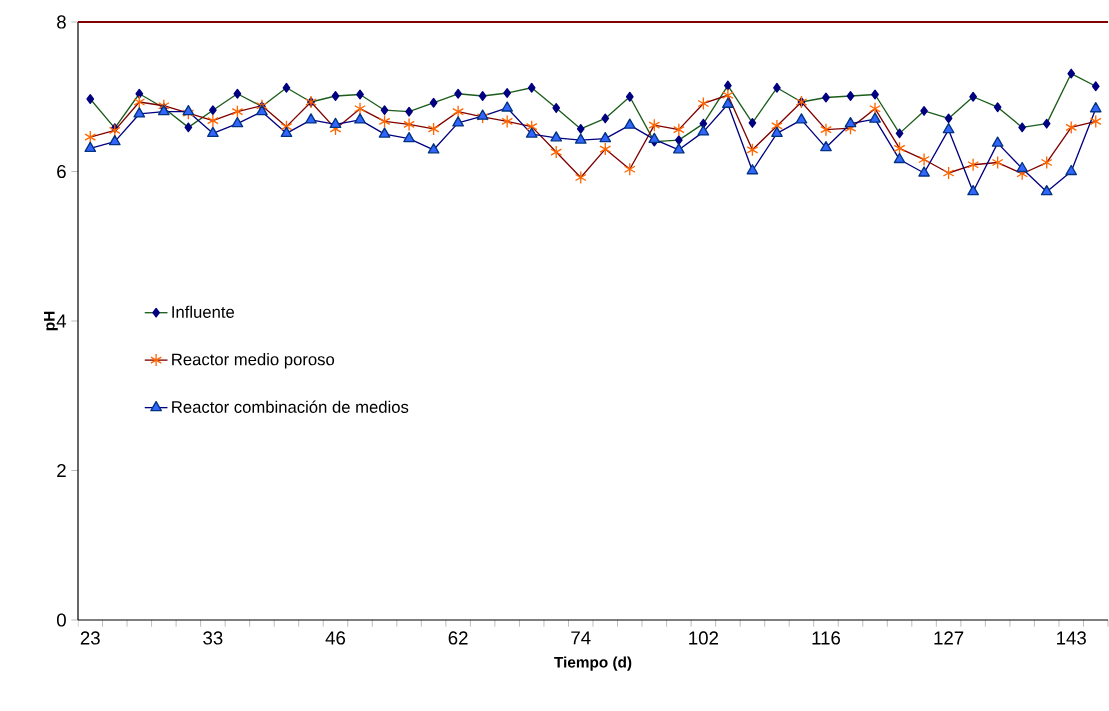  I want to click on y-axis-title: pH, so click(51, 321).